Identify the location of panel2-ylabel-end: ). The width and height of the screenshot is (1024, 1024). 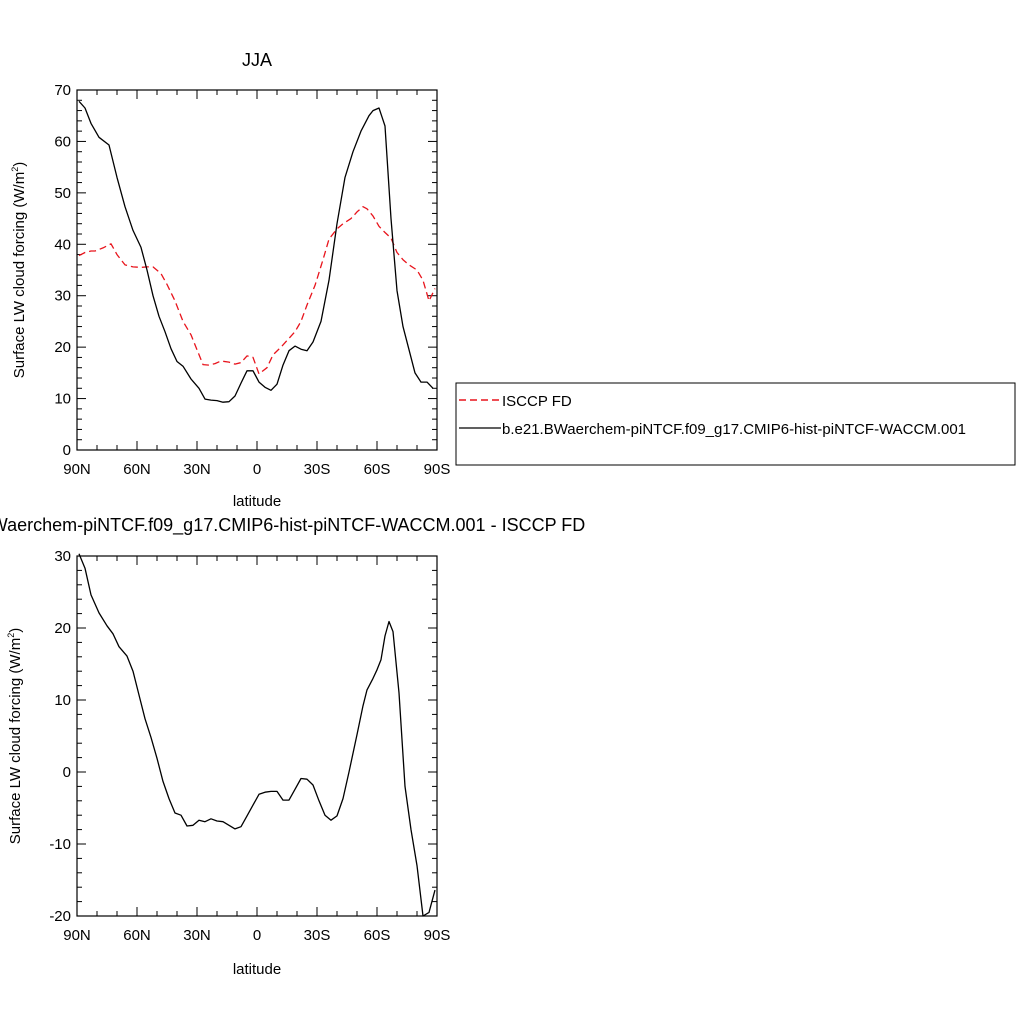
(15, 630).